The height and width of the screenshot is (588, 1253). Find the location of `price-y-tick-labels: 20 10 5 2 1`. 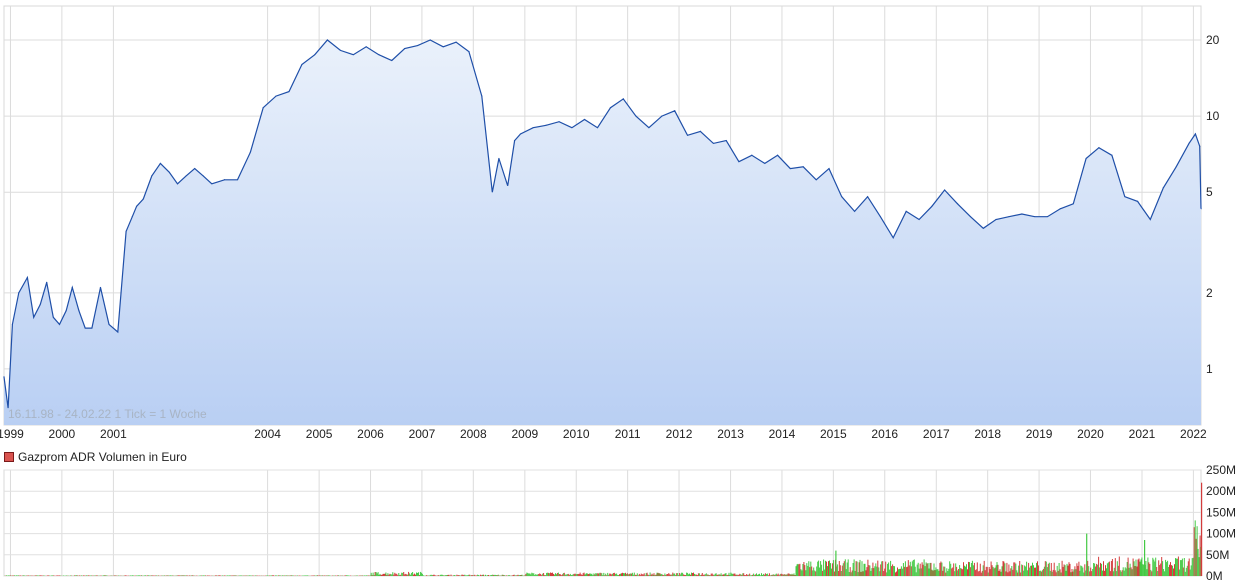

price-y-tick-labels: 20 10 5 2 1 is located at coordinates (1213, 204).